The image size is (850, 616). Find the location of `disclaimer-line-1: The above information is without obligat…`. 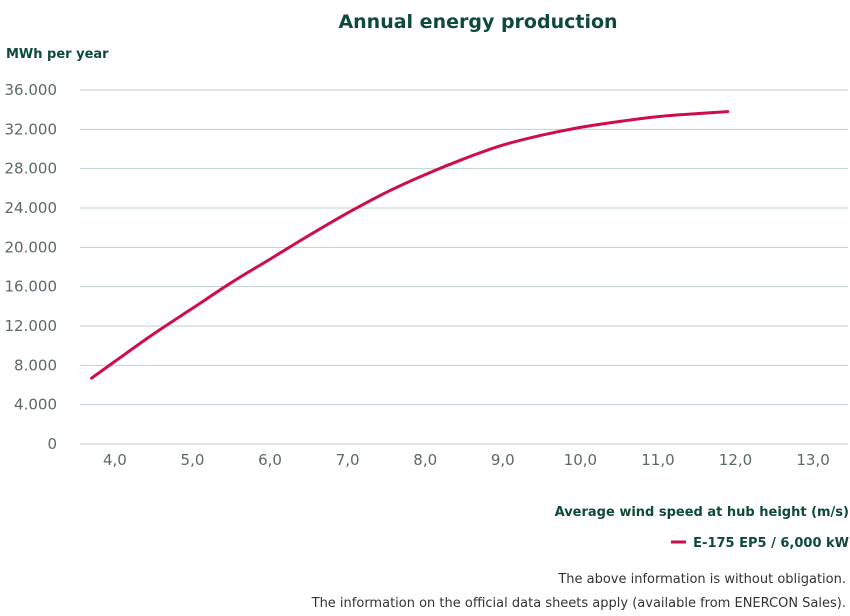

disclaimer-line-1: The above information is without obligat… is located at coordinates (701, 579).